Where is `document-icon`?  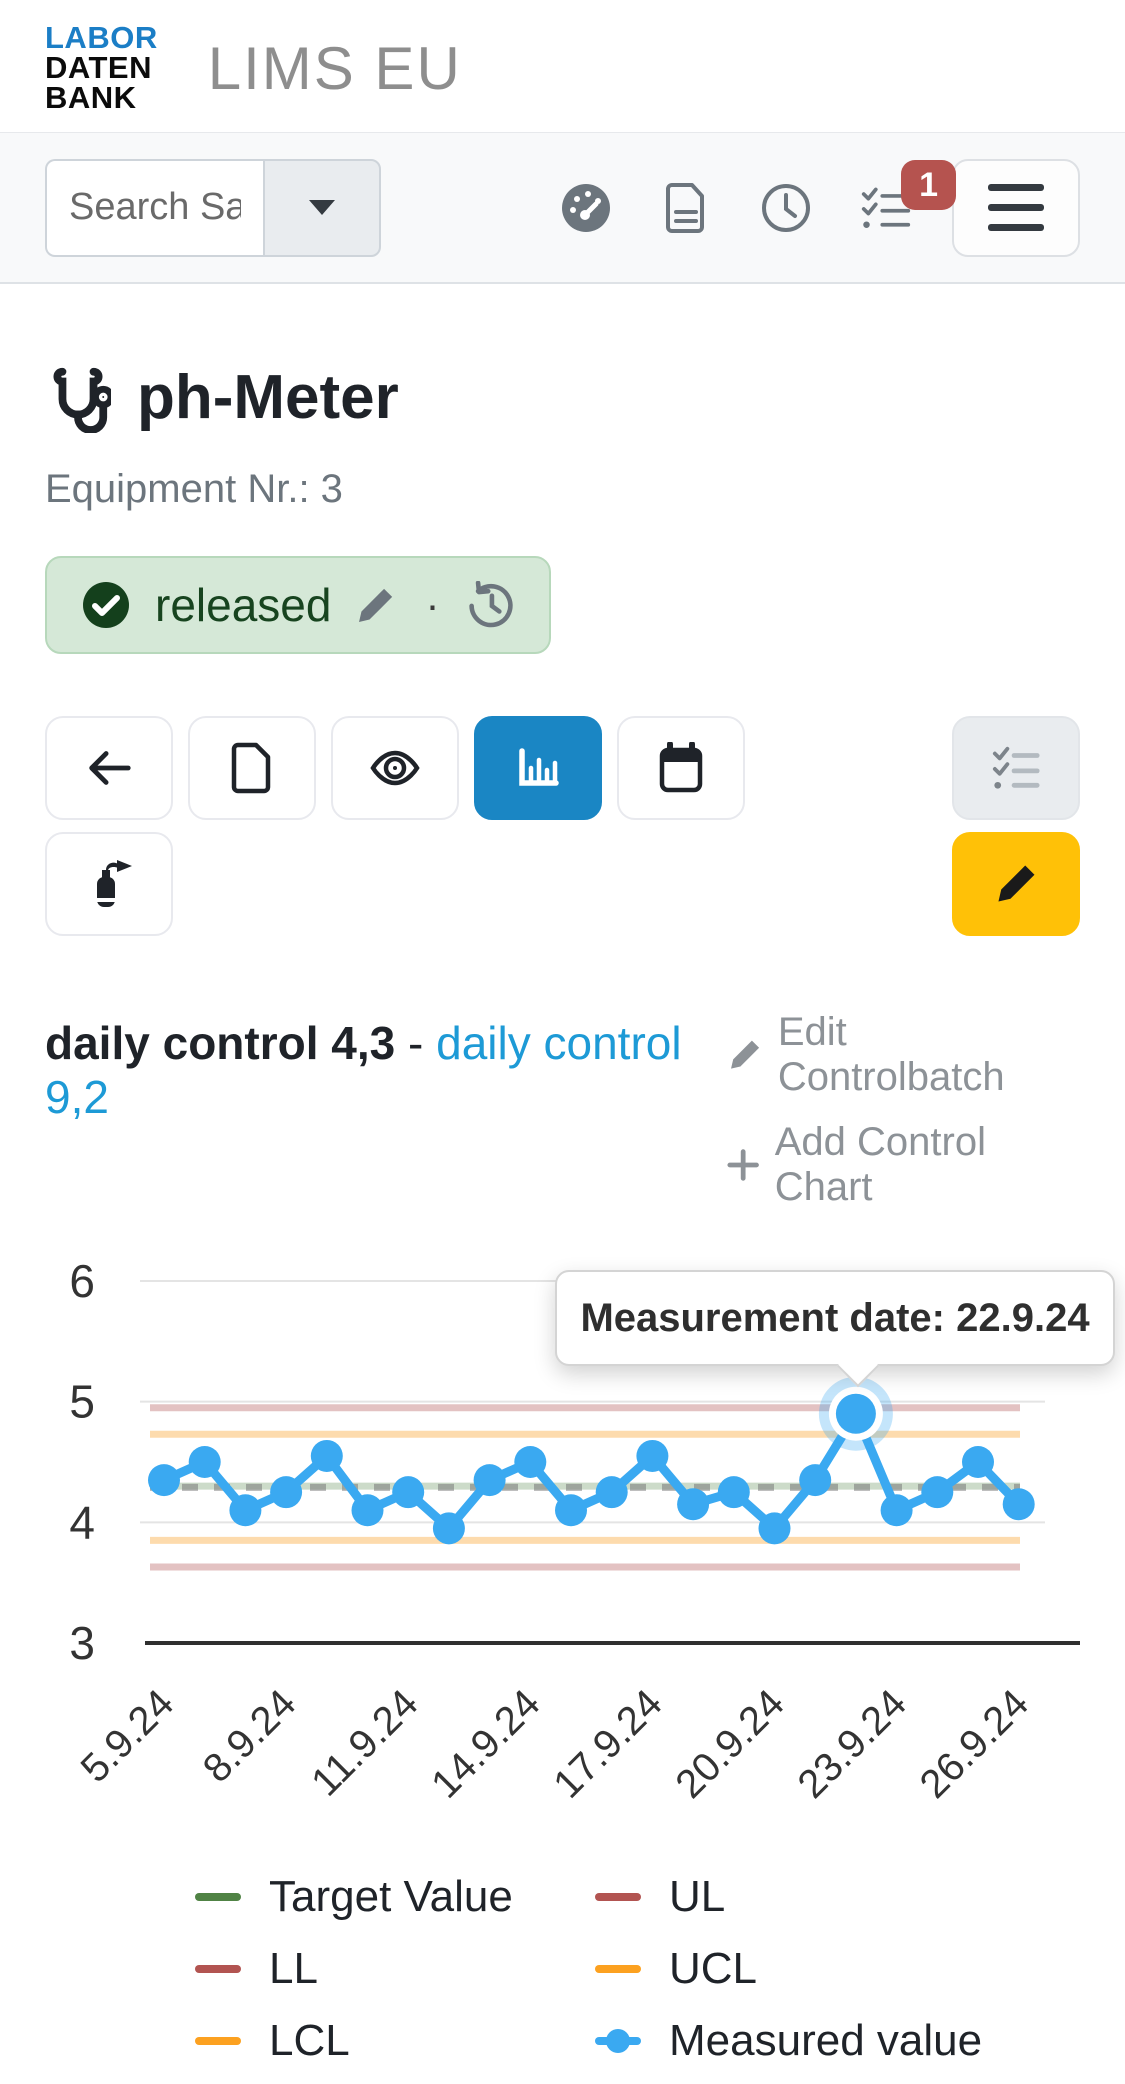 document-icon is located at coordinates (686, 208).